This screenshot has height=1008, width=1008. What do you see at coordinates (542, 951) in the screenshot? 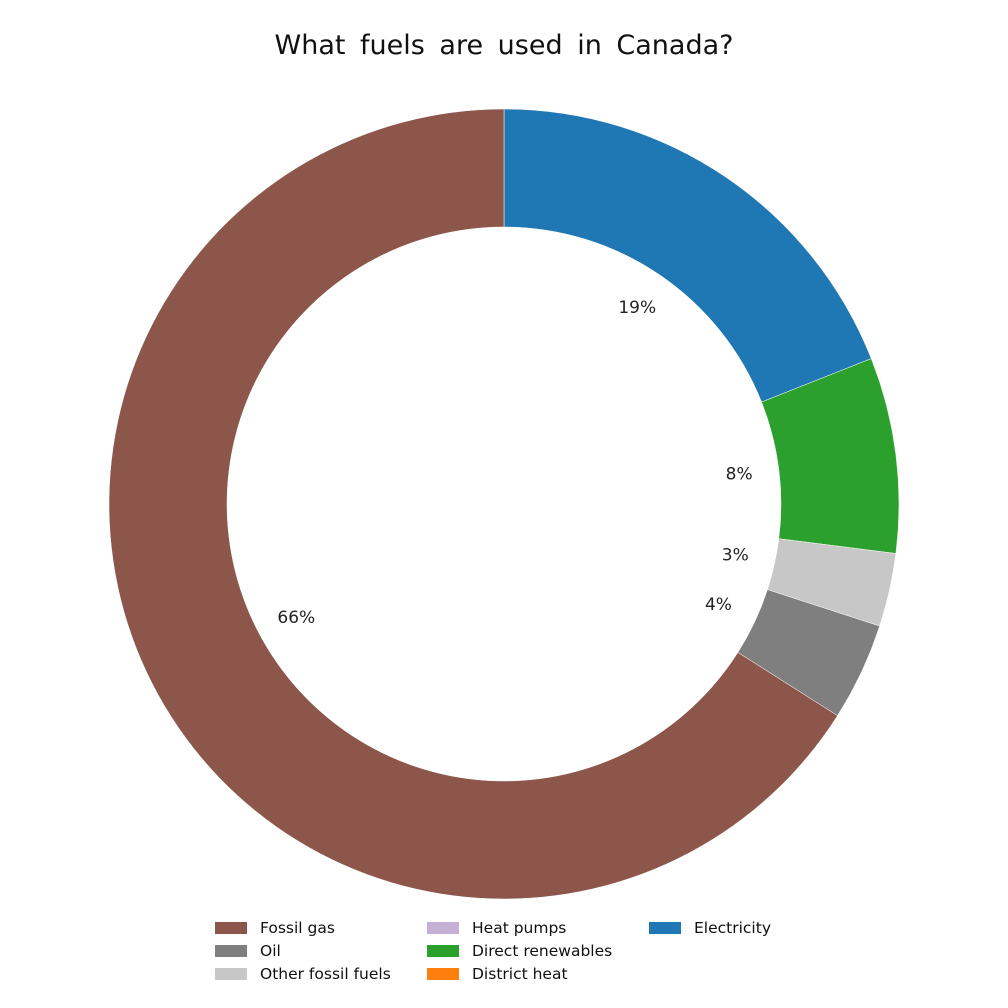
I see `legend-label-direct-renewables: Direct renewables` at bounding box center [542, 951].